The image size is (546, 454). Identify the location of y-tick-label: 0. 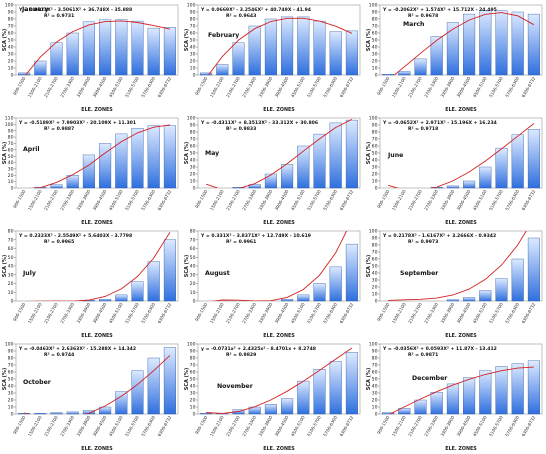
(194, 415).